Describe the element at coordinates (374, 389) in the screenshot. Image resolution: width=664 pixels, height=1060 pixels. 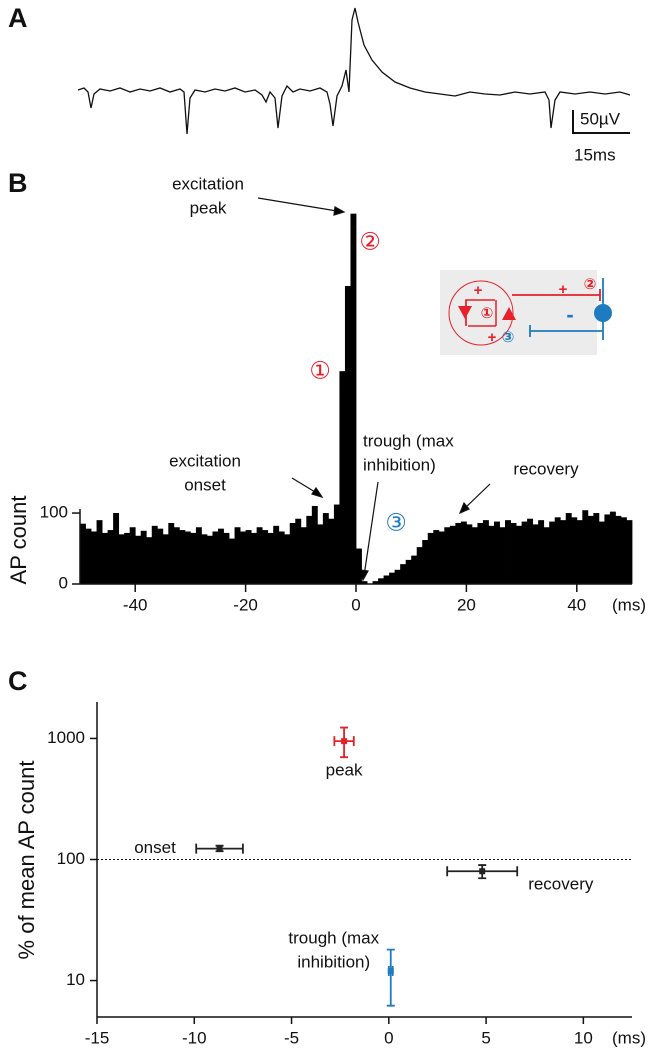
I see `arrows` at that location.